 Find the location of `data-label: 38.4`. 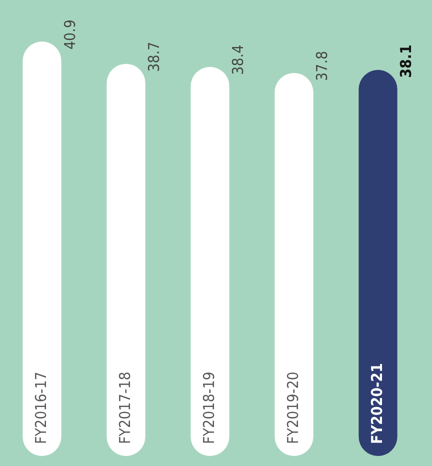

data-label: 38.4 is located at coordinates (238, 59).